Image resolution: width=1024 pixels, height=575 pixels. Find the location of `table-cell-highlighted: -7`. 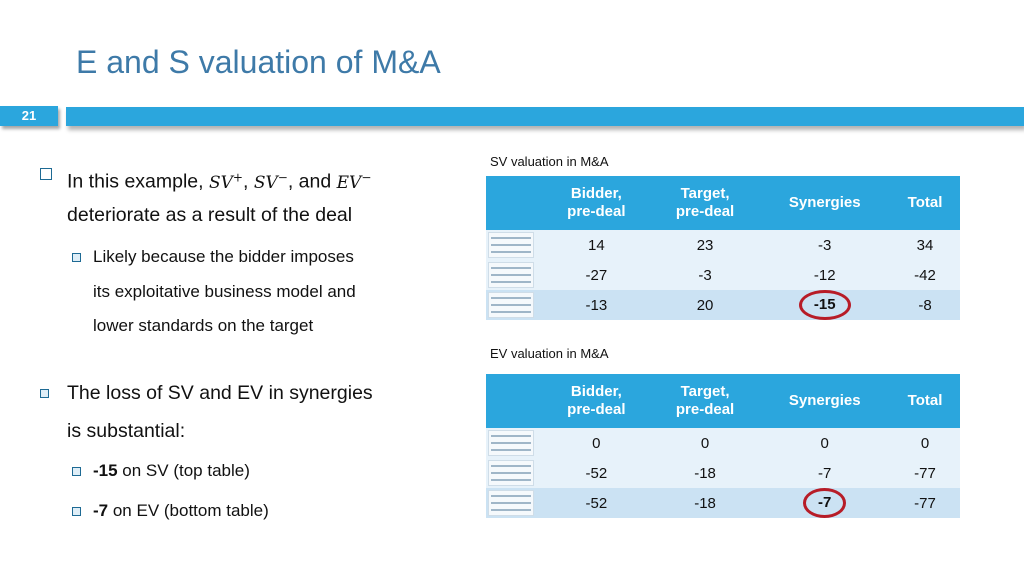

table-cell-highlighted: -7 is located at coordinates (824, 503).